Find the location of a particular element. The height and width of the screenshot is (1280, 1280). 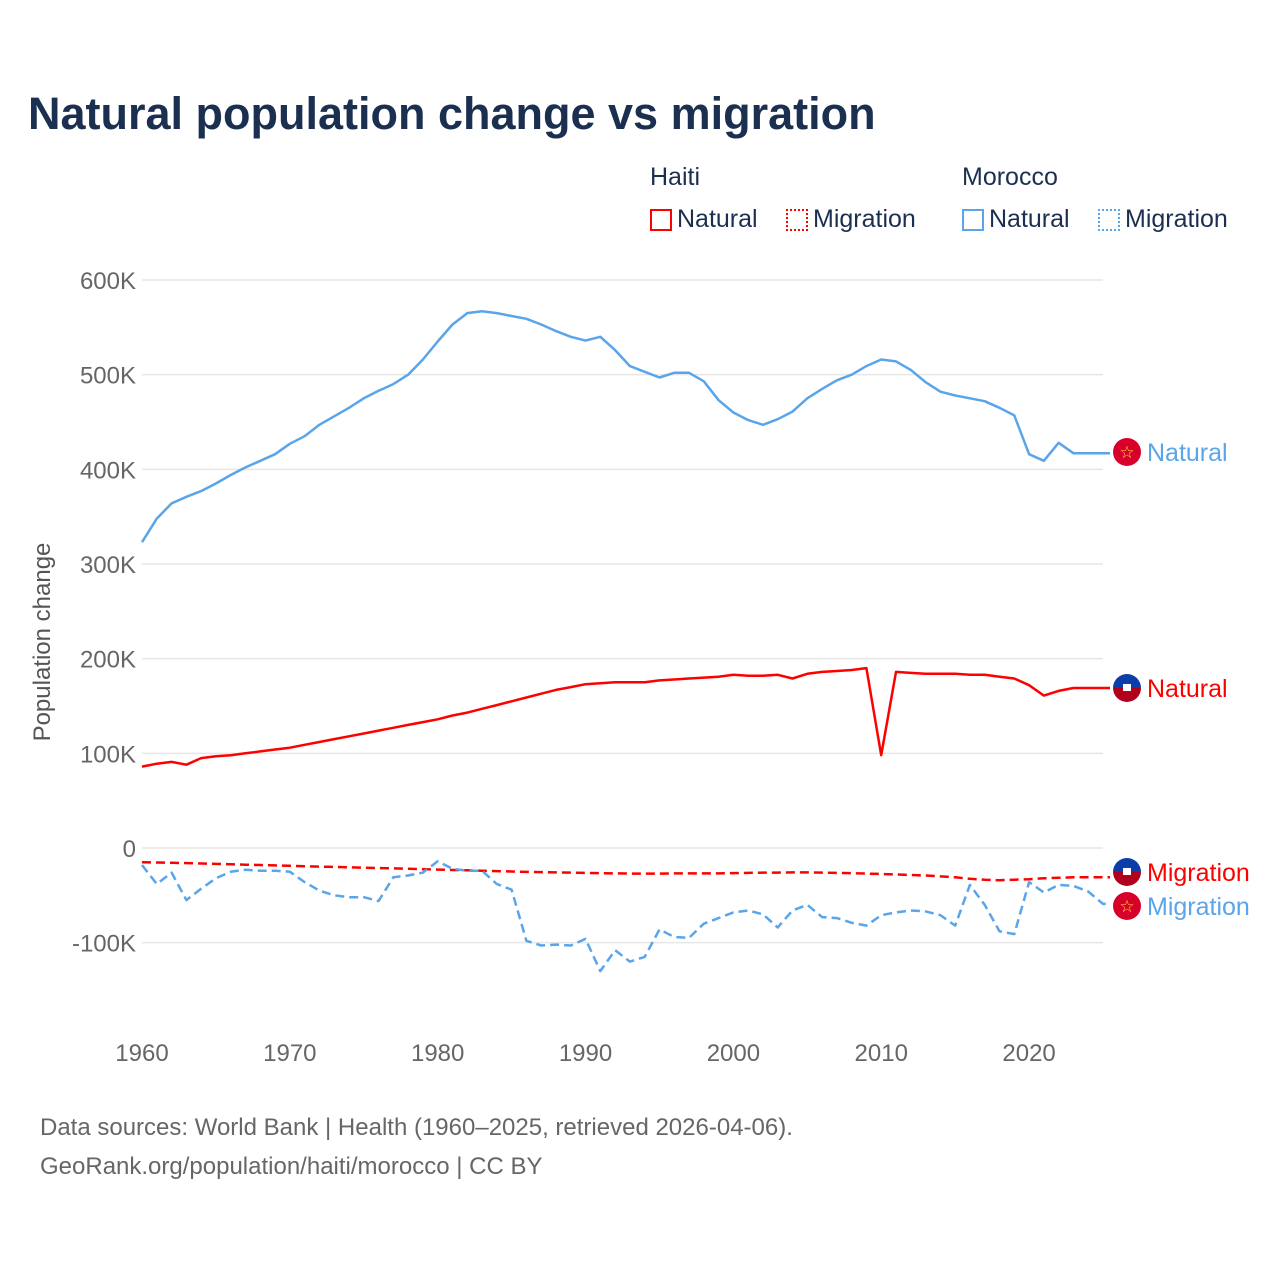

y-tick-label: 600K is located at coordinates (108, 281).